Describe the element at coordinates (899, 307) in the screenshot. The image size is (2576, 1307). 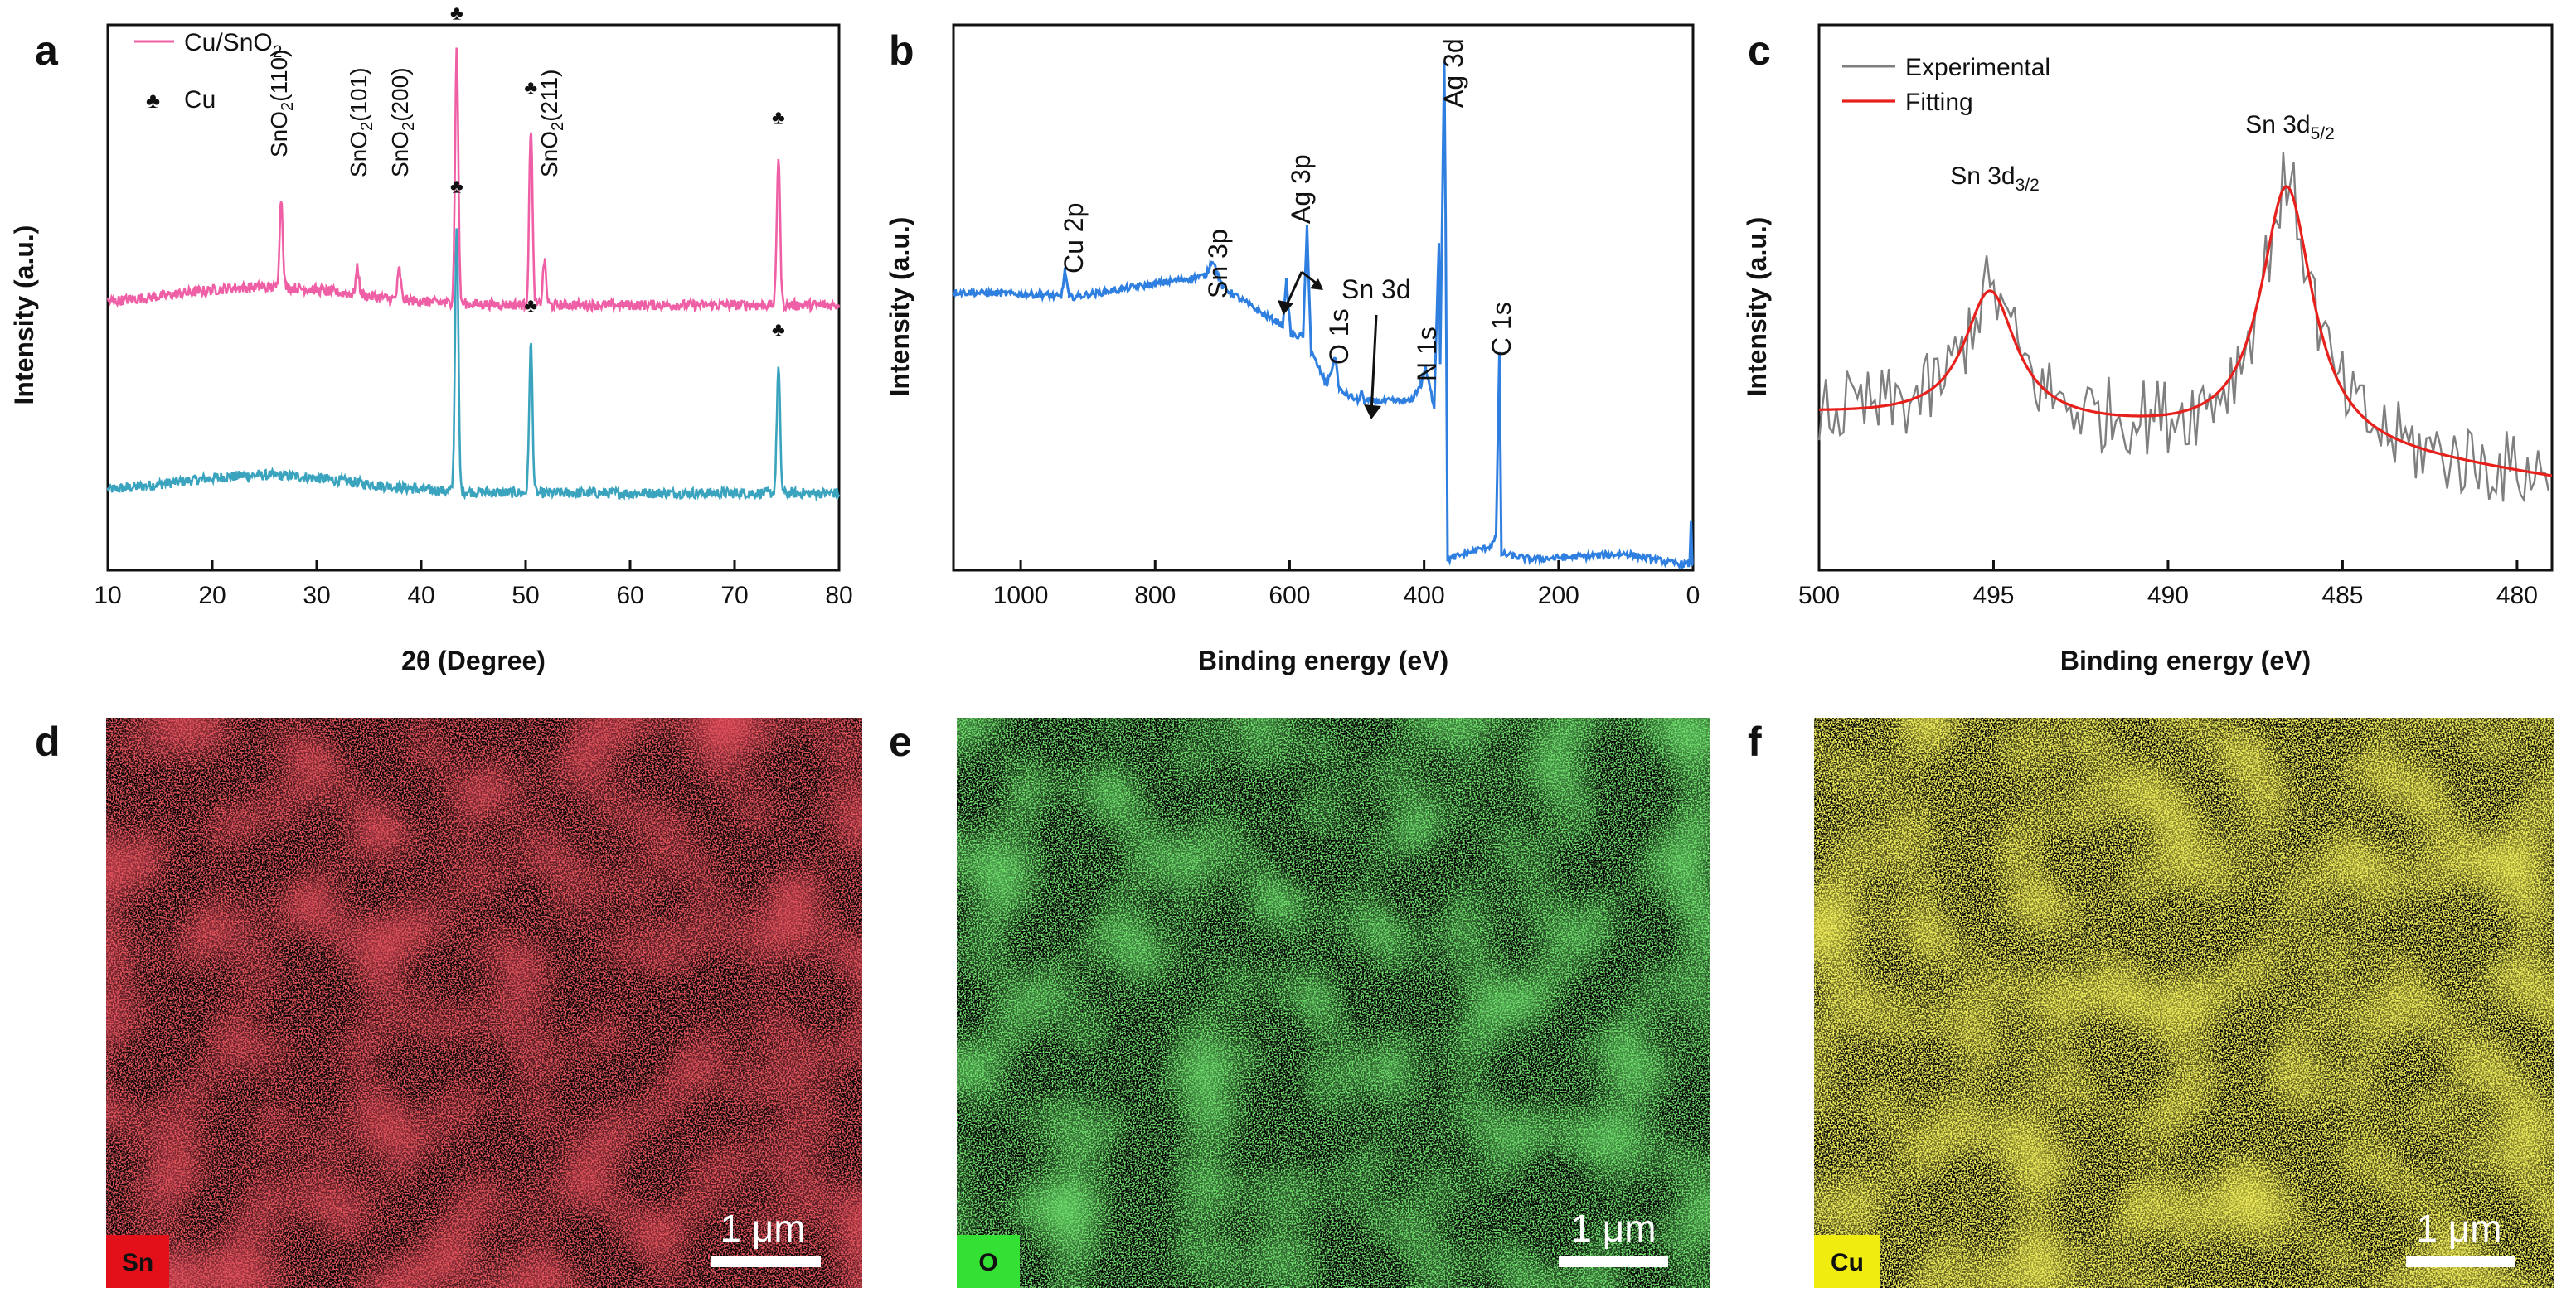
I see `y-axis-title-b: Intensity (a.u.)` at that location.